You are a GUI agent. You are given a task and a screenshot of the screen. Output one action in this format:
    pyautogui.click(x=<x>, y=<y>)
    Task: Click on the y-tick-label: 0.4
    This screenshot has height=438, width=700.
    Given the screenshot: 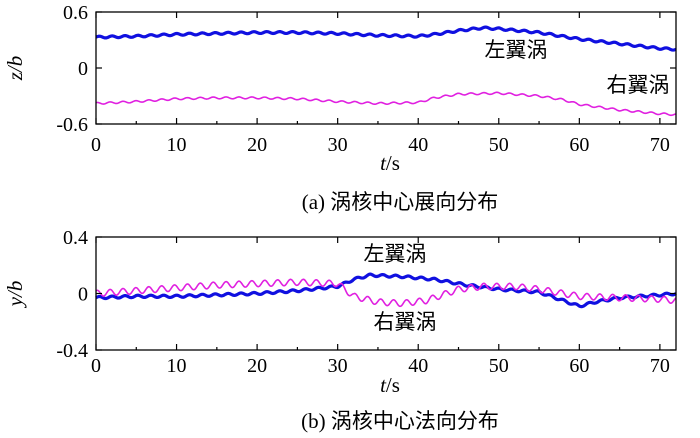 What is the action you would take?
    pyautogui.click(x=75, y=238)
    